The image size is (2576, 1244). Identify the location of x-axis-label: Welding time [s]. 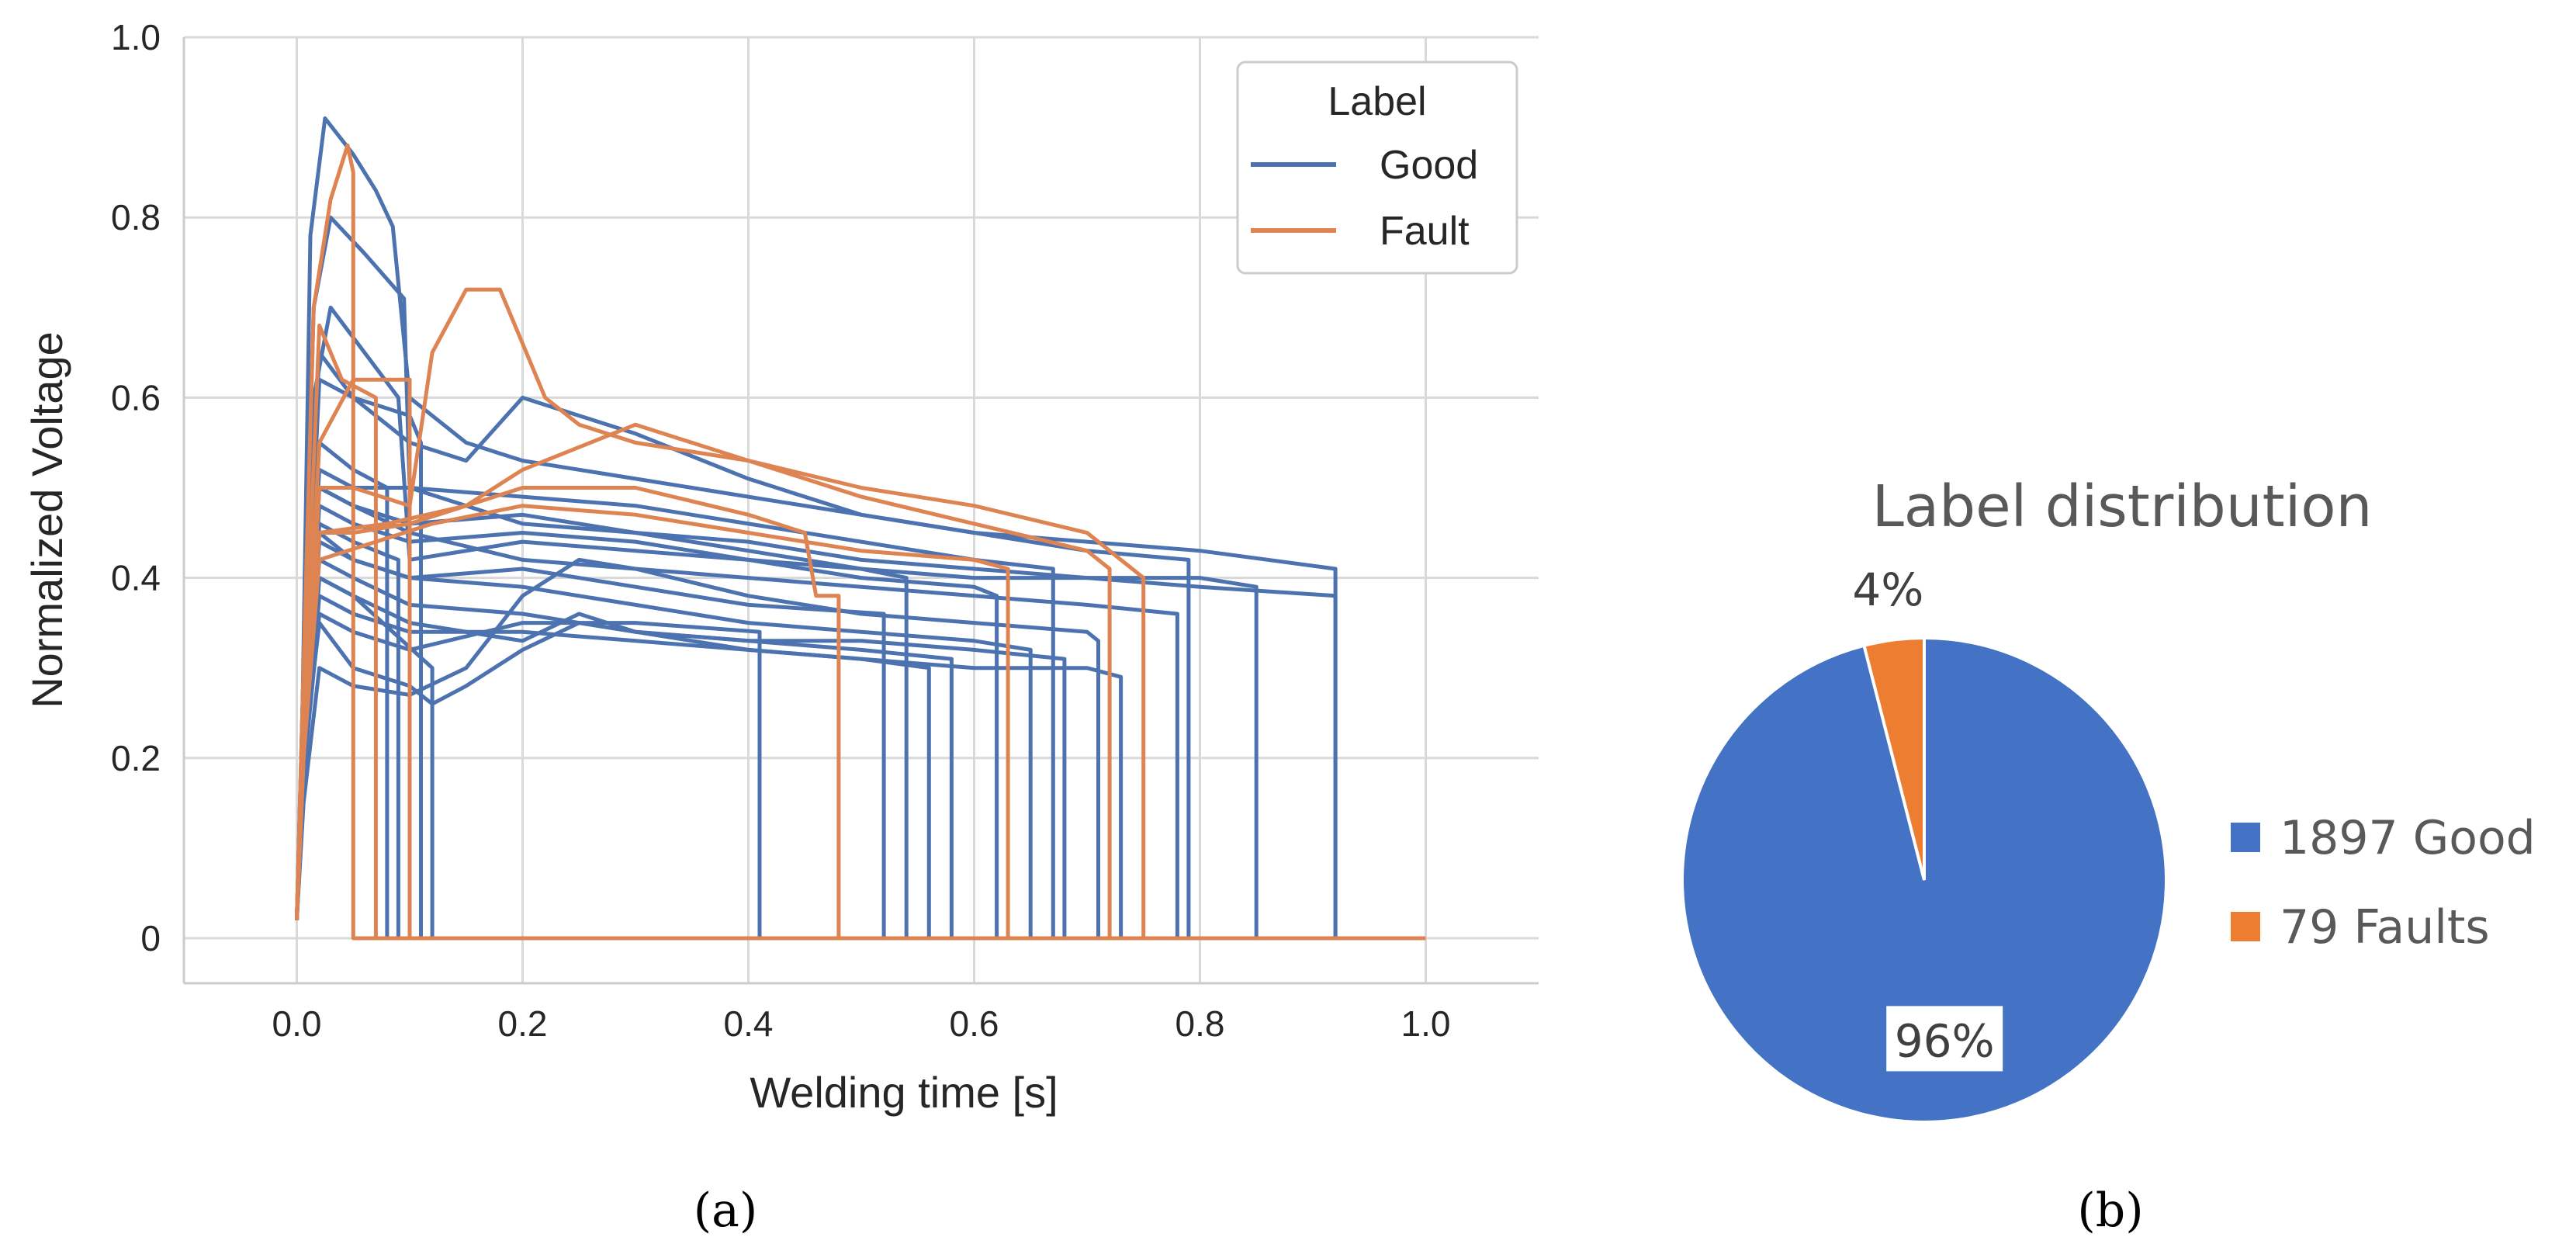
(904, 1092).